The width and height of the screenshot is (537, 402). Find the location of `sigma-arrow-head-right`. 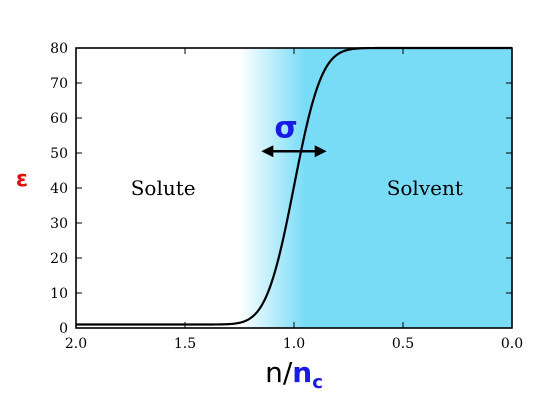

sigma-arrow-head-right is located at coordinates (320, 151).